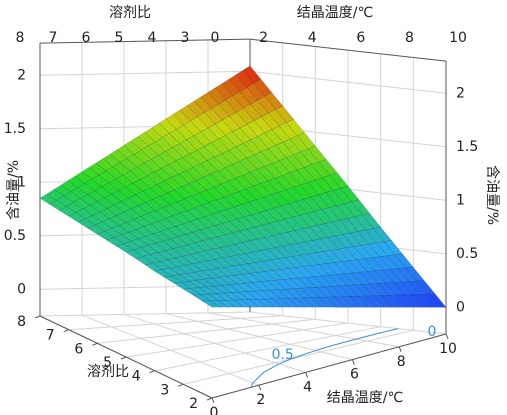 This screenshot has height=415, width=507. Describe the element at coordinates (130, 13) in the screenshot. I see `top-x-title: 溶剂比` at that location.